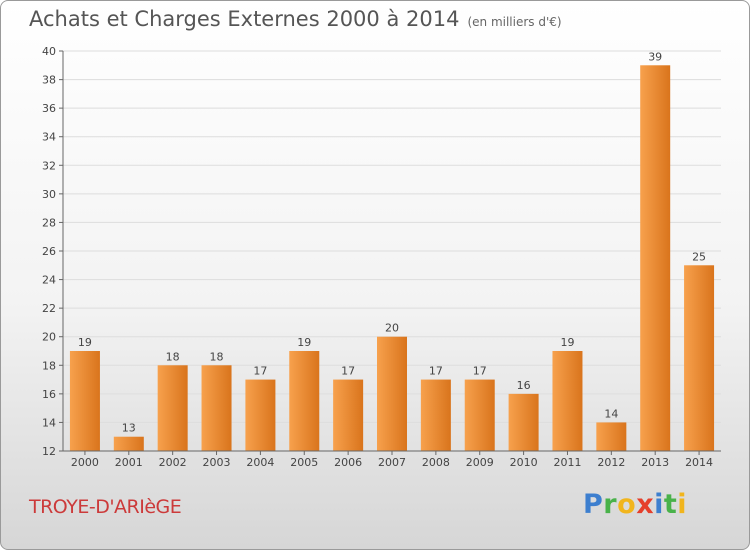  I want to click on y-tick-label: 24, so click(49, 280).